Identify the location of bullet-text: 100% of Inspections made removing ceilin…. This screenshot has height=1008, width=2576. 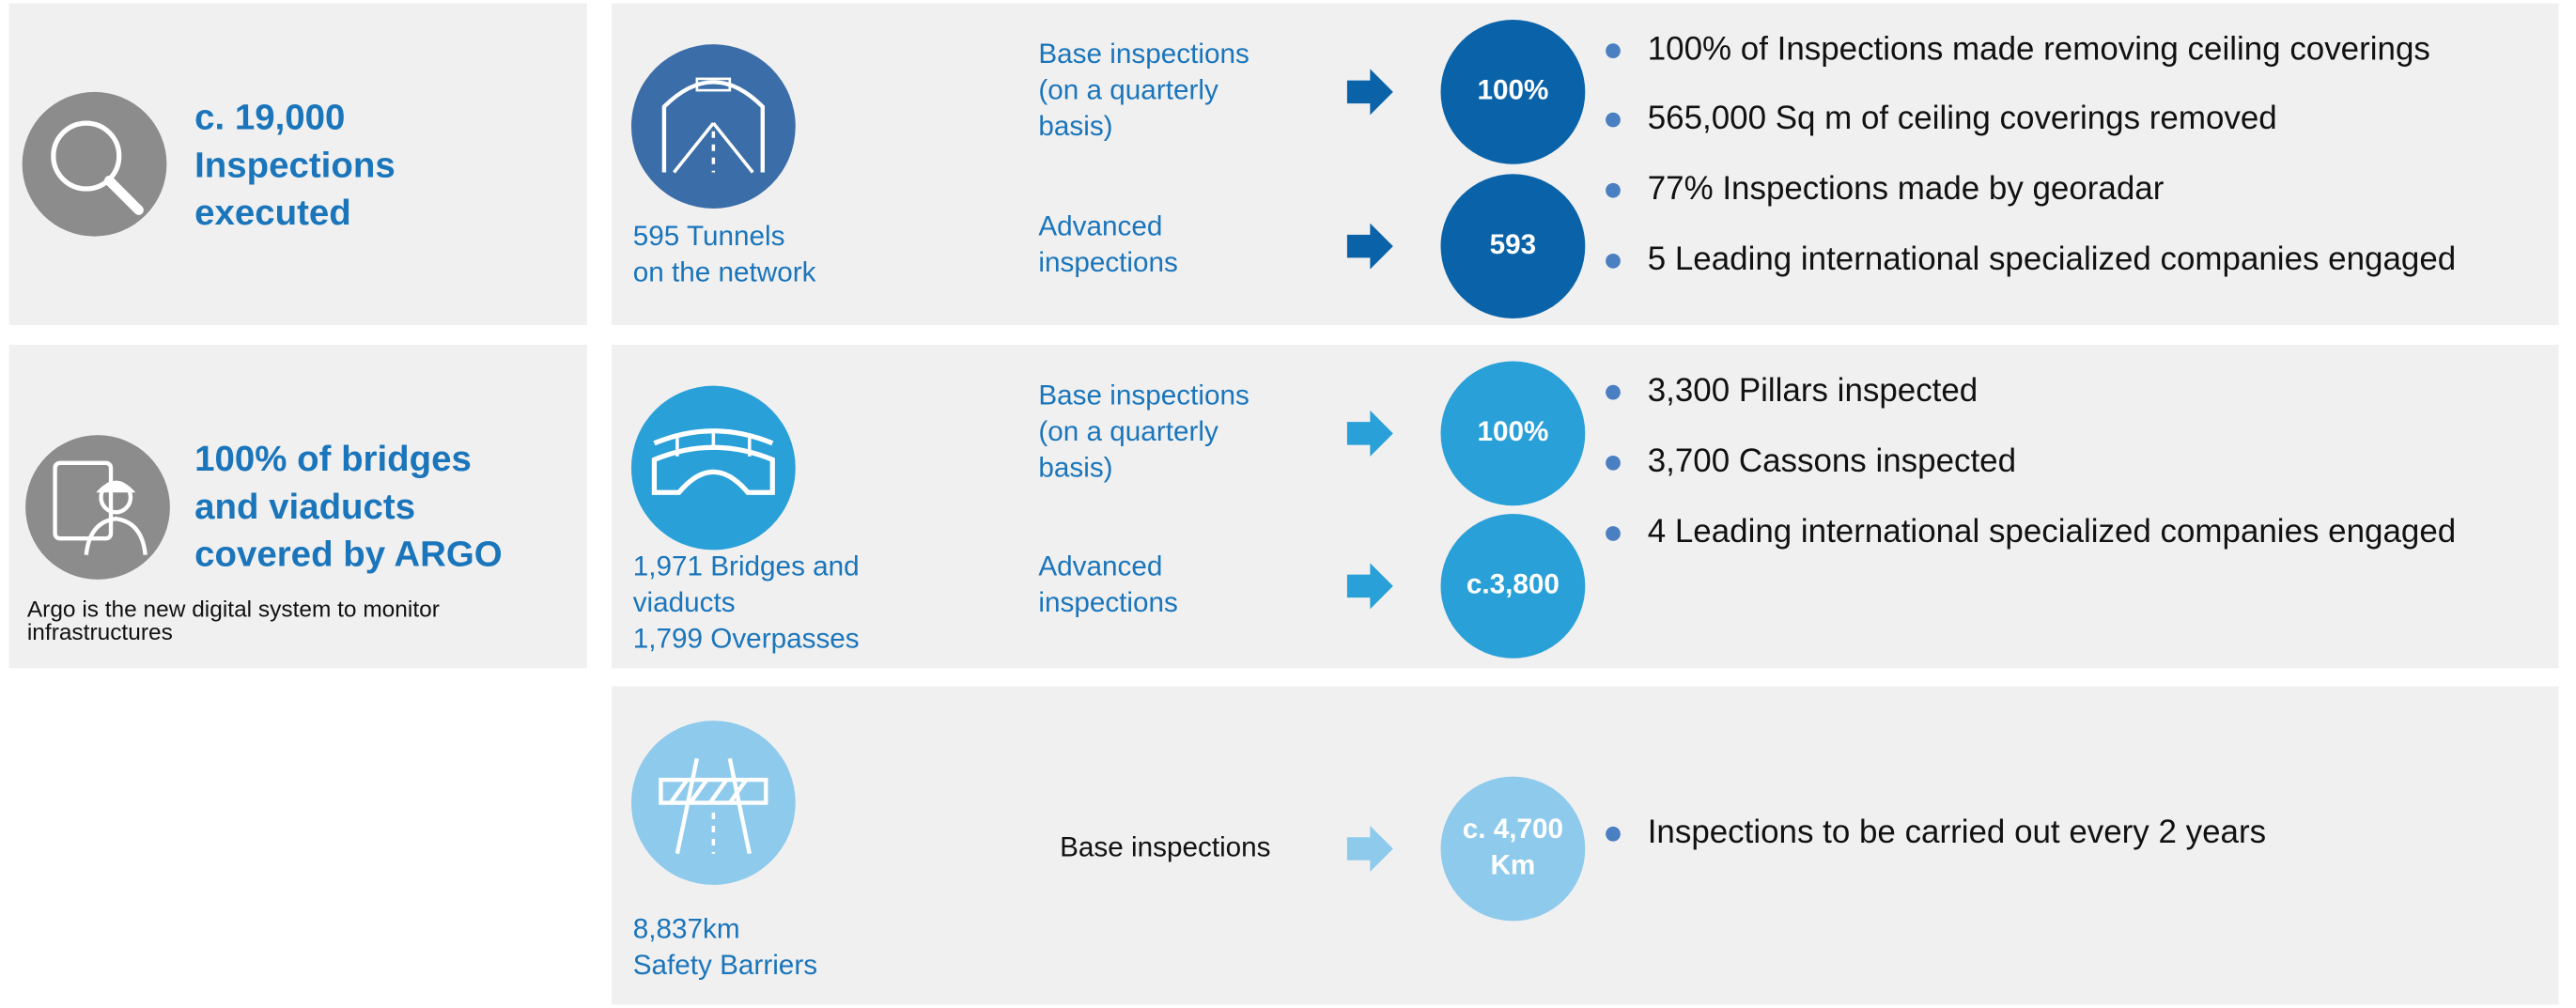
(2039, 48).